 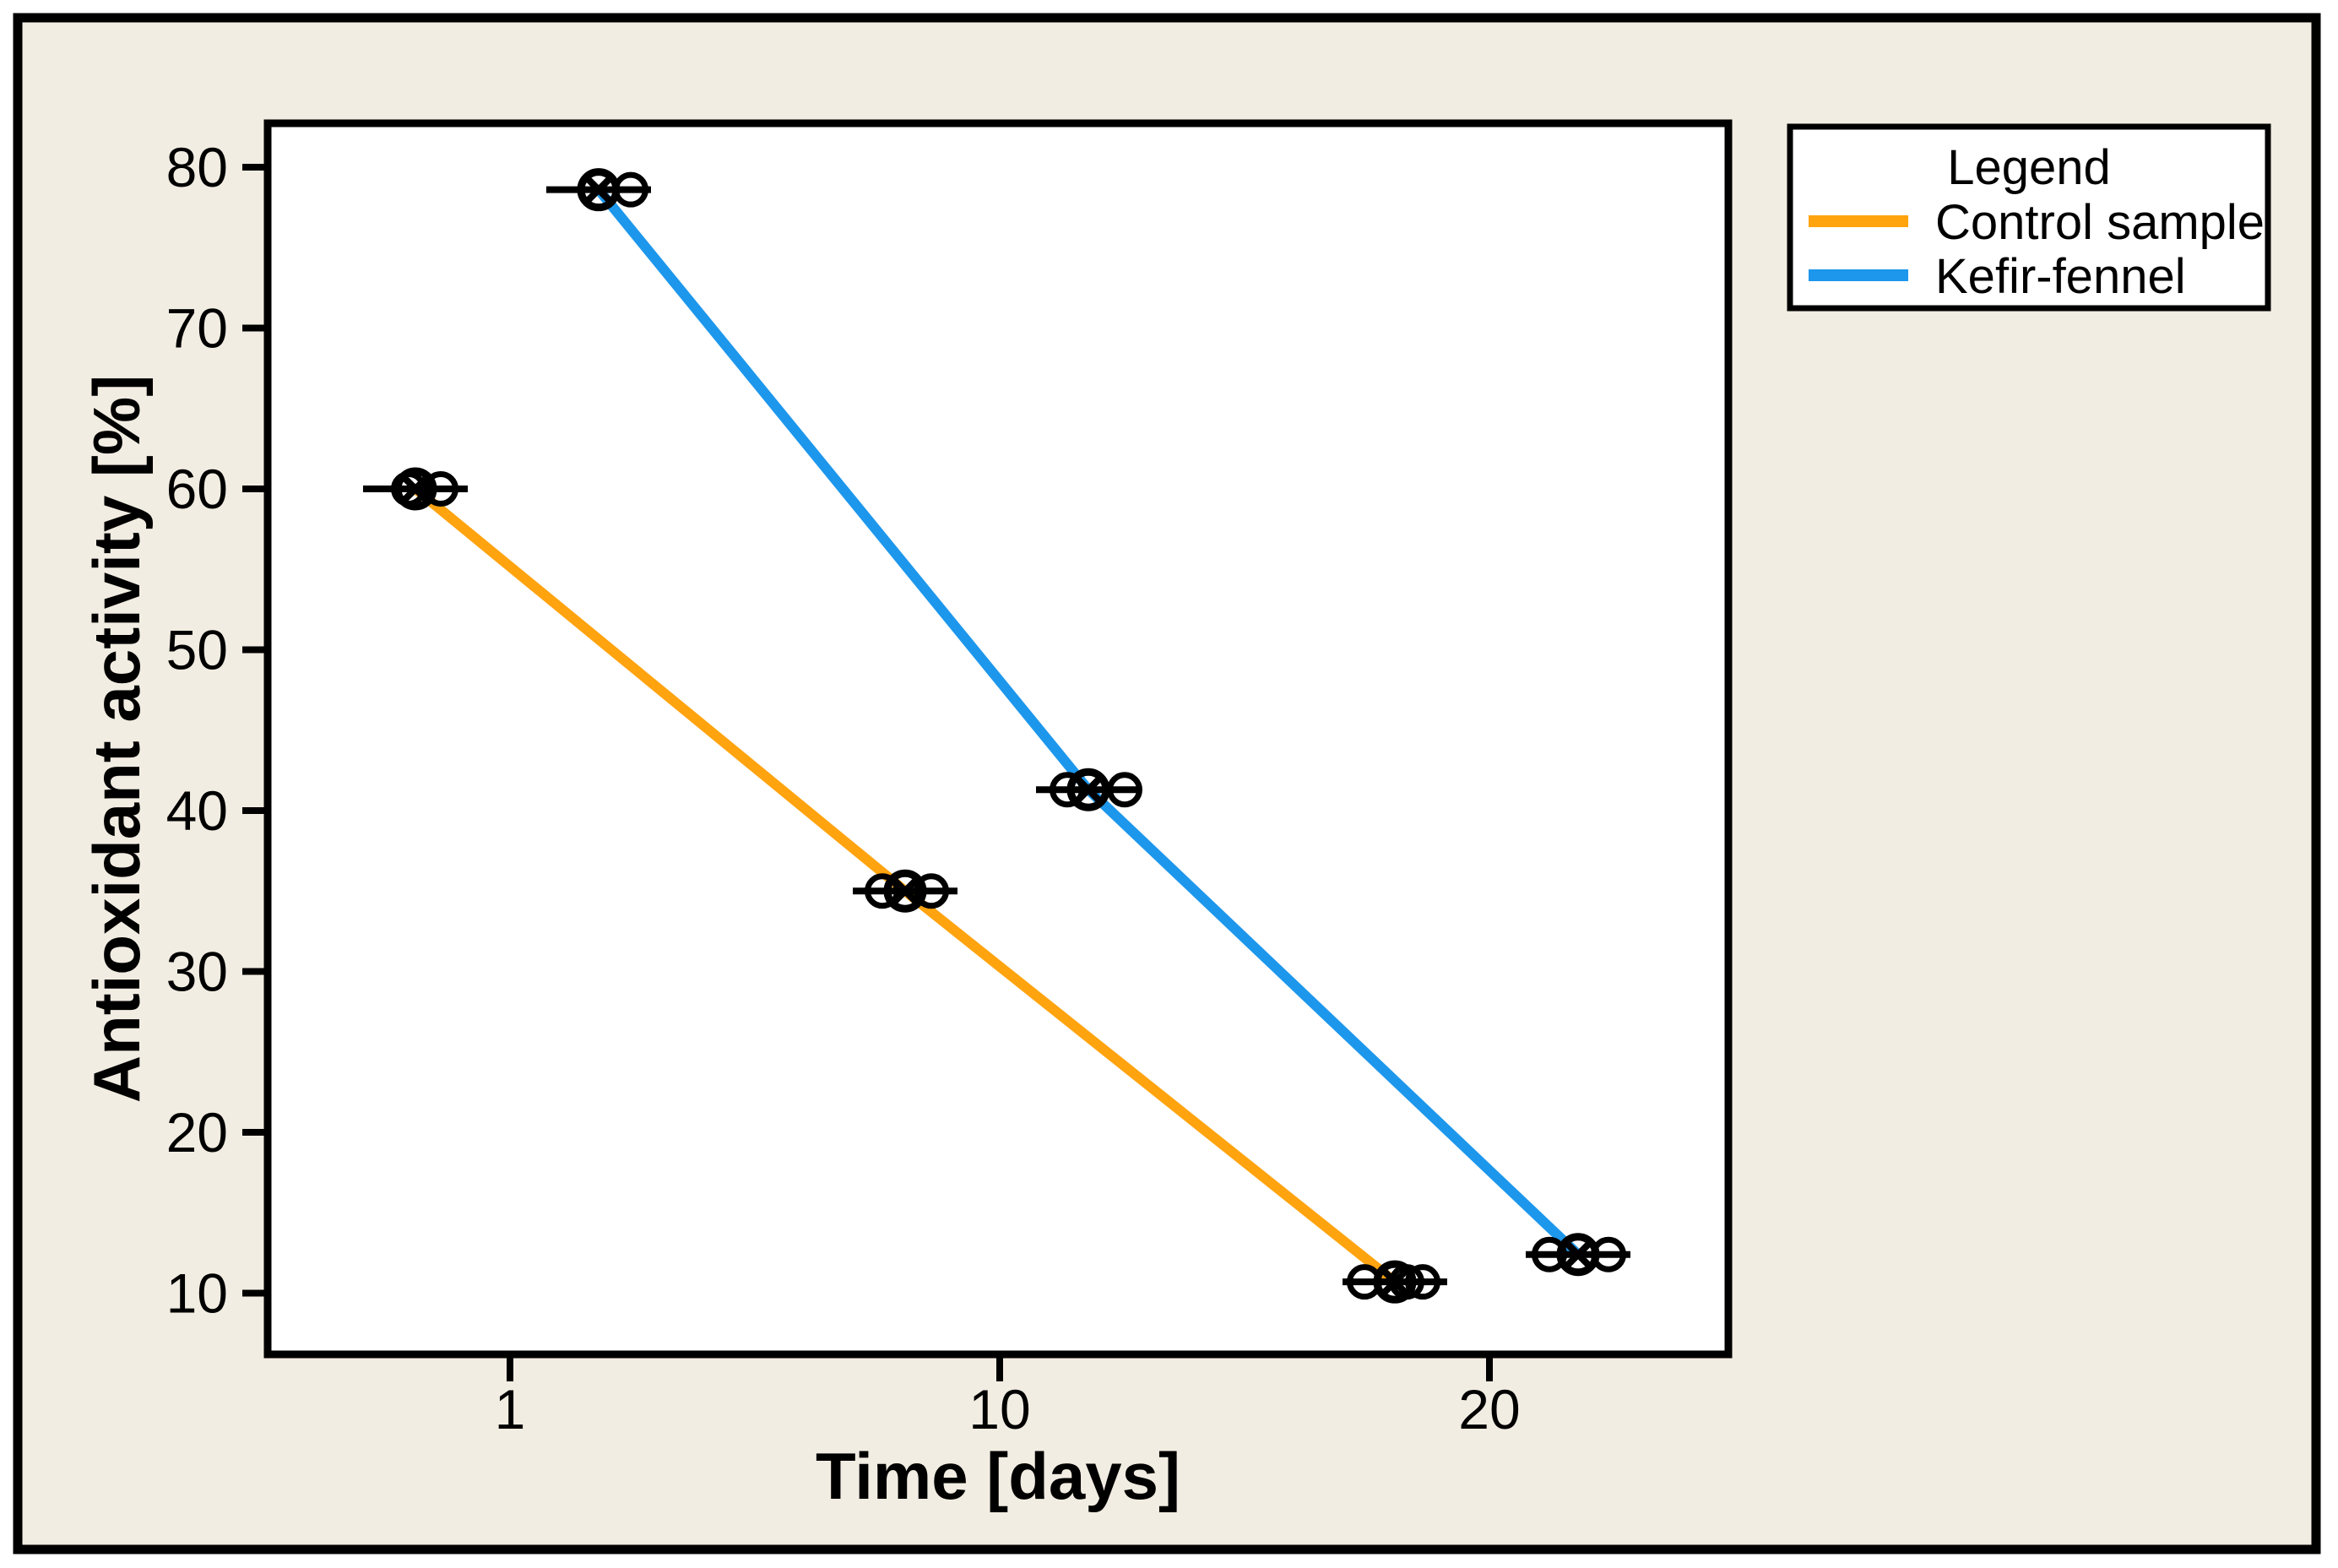 What do you see at coordinates (197, 650) in the screenshot?
I see `y-tick-label: 50` at bounding box center [197, 650].